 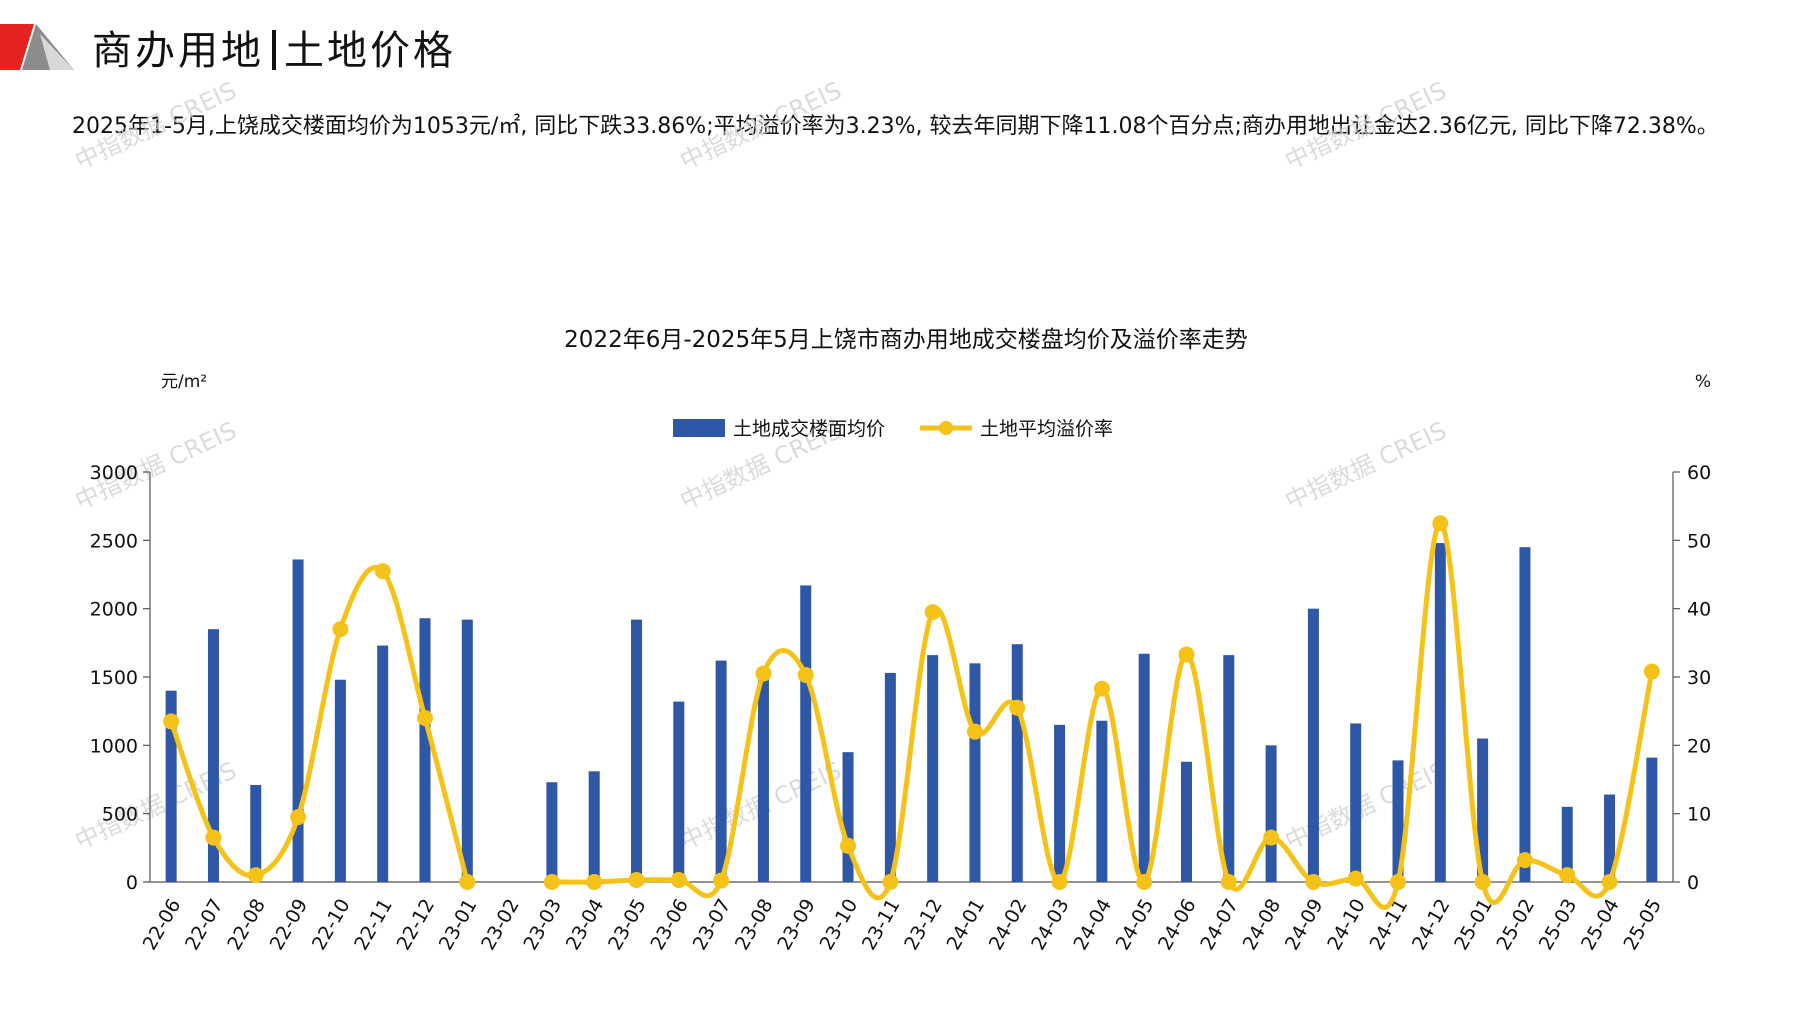 I want to click on x-tick-label: 22-12, so click(x=416, y=924).